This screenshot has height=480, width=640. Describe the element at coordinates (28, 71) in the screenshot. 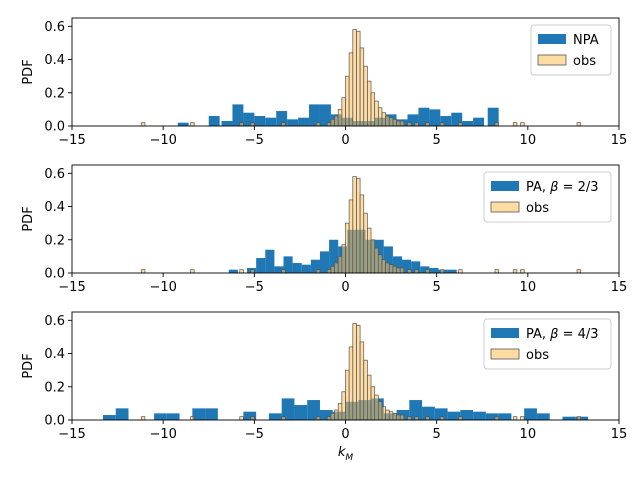

I see `y-axis-label: PDF` at that location.